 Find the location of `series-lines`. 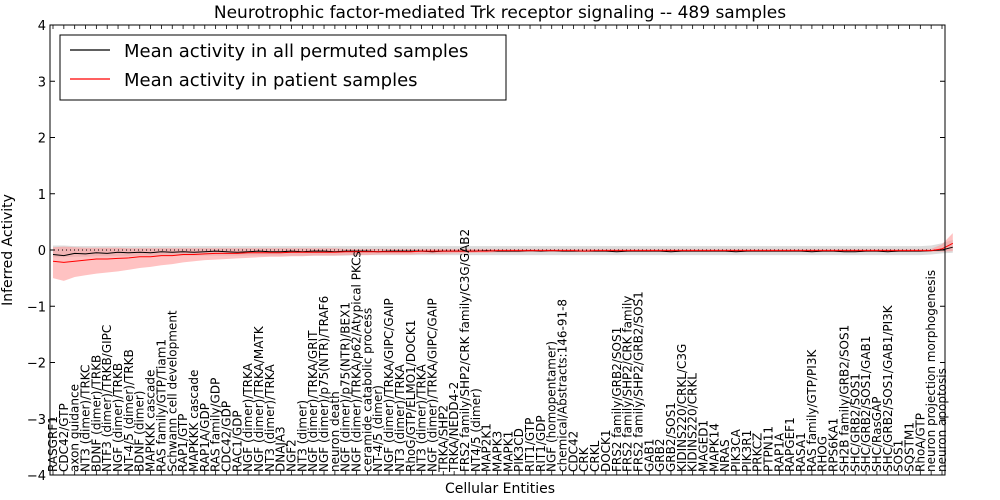

series-lines is located at coordinates (503, 252).